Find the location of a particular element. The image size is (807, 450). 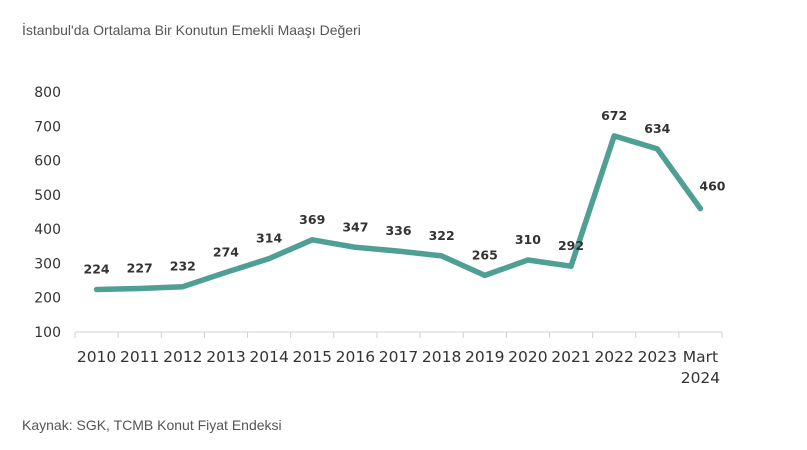

x-tick-label: 2017 is located at coordinates (398, 357).